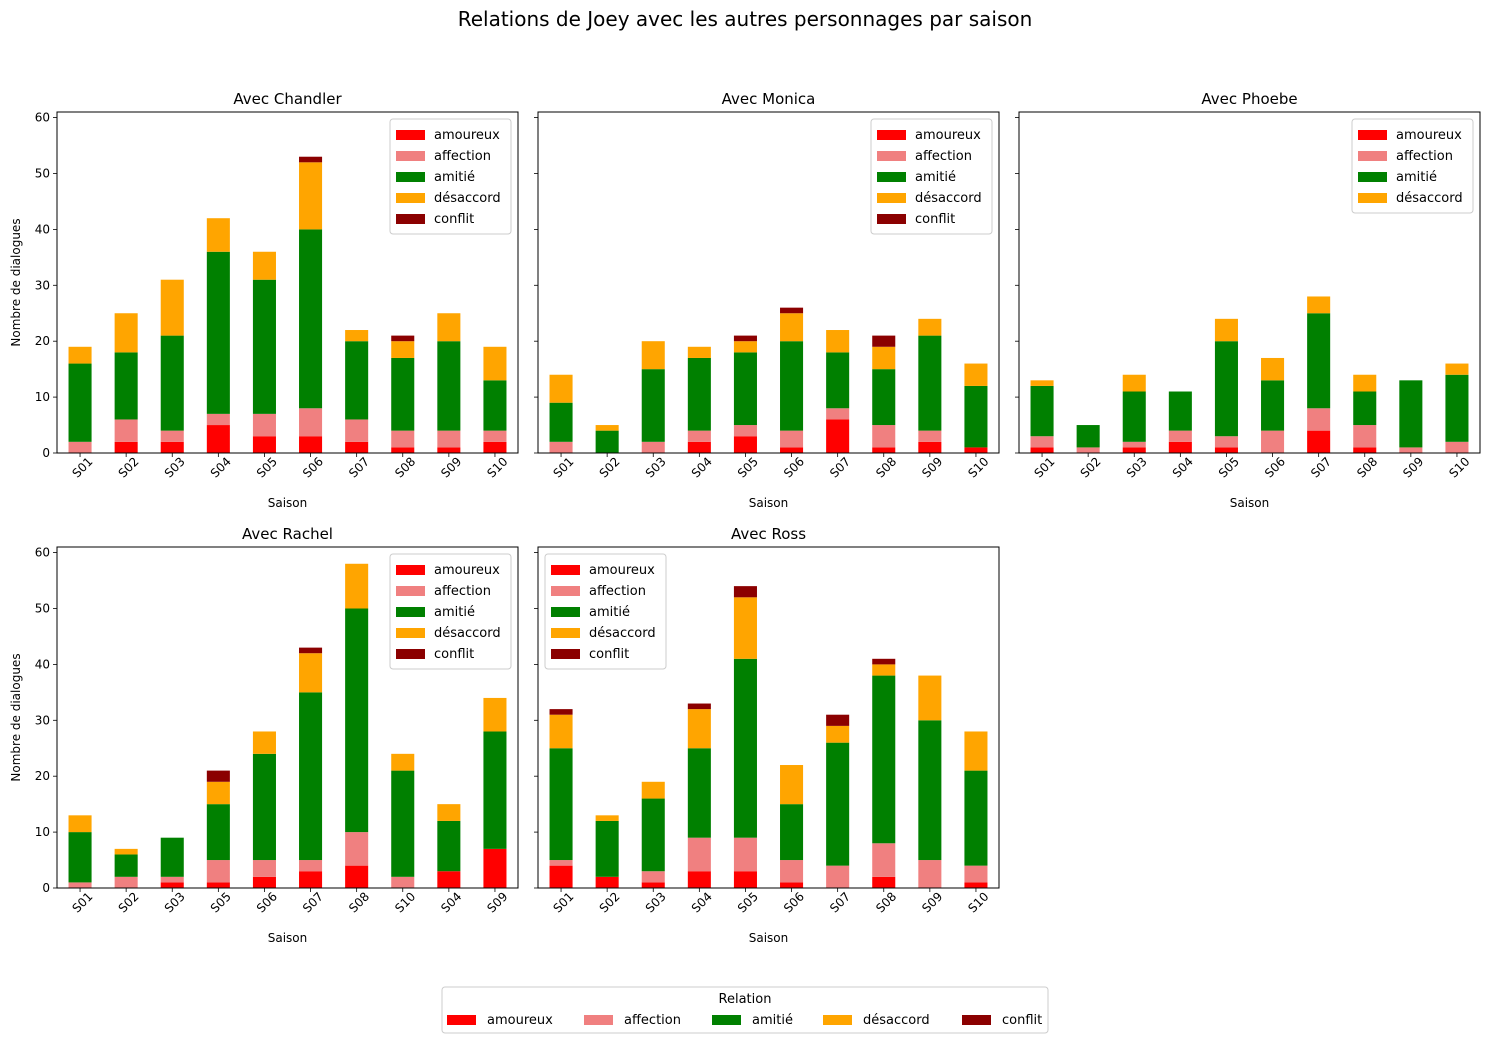  Describe the element at coordinates (1459, 467) in the screenshot. I see `x-tick-label: S10` at that location.